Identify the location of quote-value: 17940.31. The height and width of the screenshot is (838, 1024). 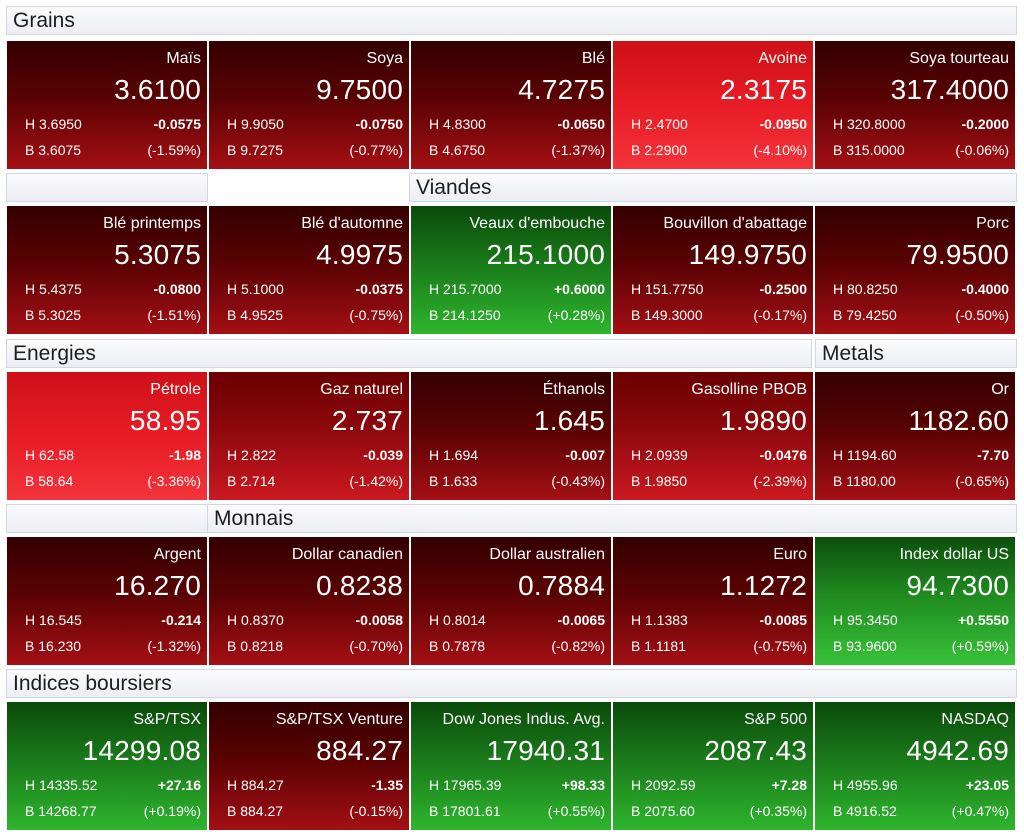
(545, 750).